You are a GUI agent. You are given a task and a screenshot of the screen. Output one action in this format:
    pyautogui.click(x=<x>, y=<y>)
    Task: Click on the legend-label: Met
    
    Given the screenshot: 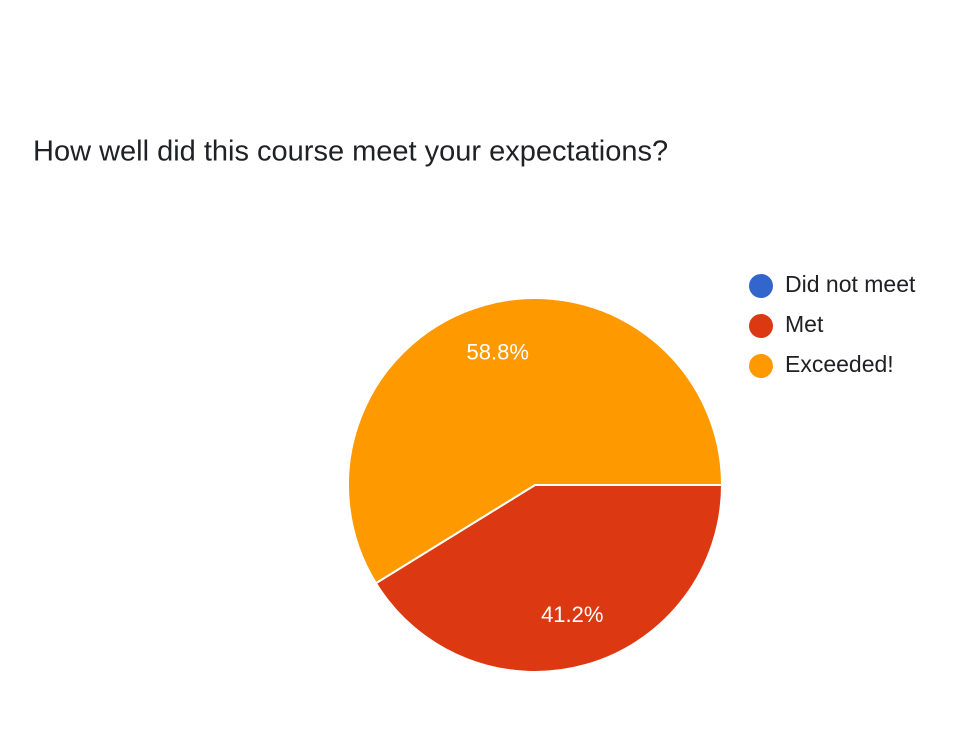 What is the action you would take?
    pyautogui.click(x=804, y=324)
    